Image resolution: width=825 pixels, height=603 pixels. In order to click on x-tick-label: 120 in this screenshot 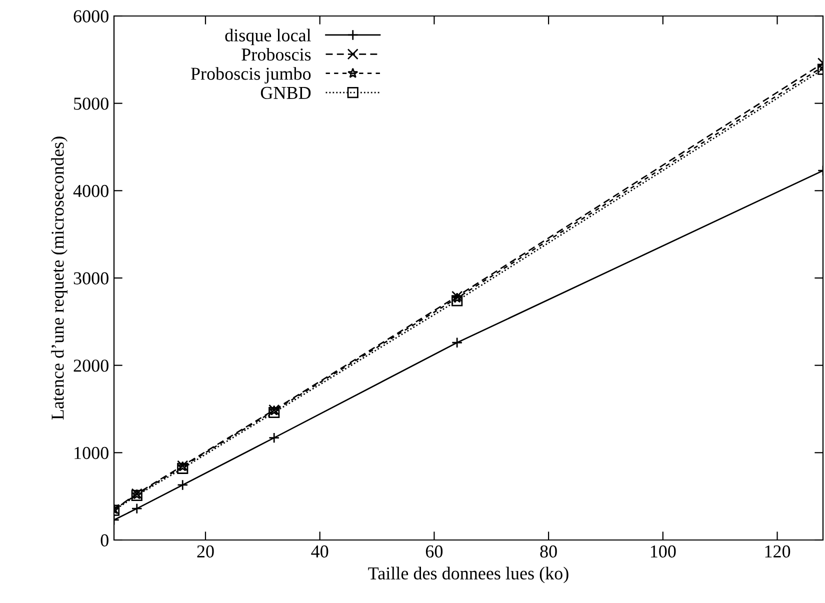, I will do `click(777, 551)`.